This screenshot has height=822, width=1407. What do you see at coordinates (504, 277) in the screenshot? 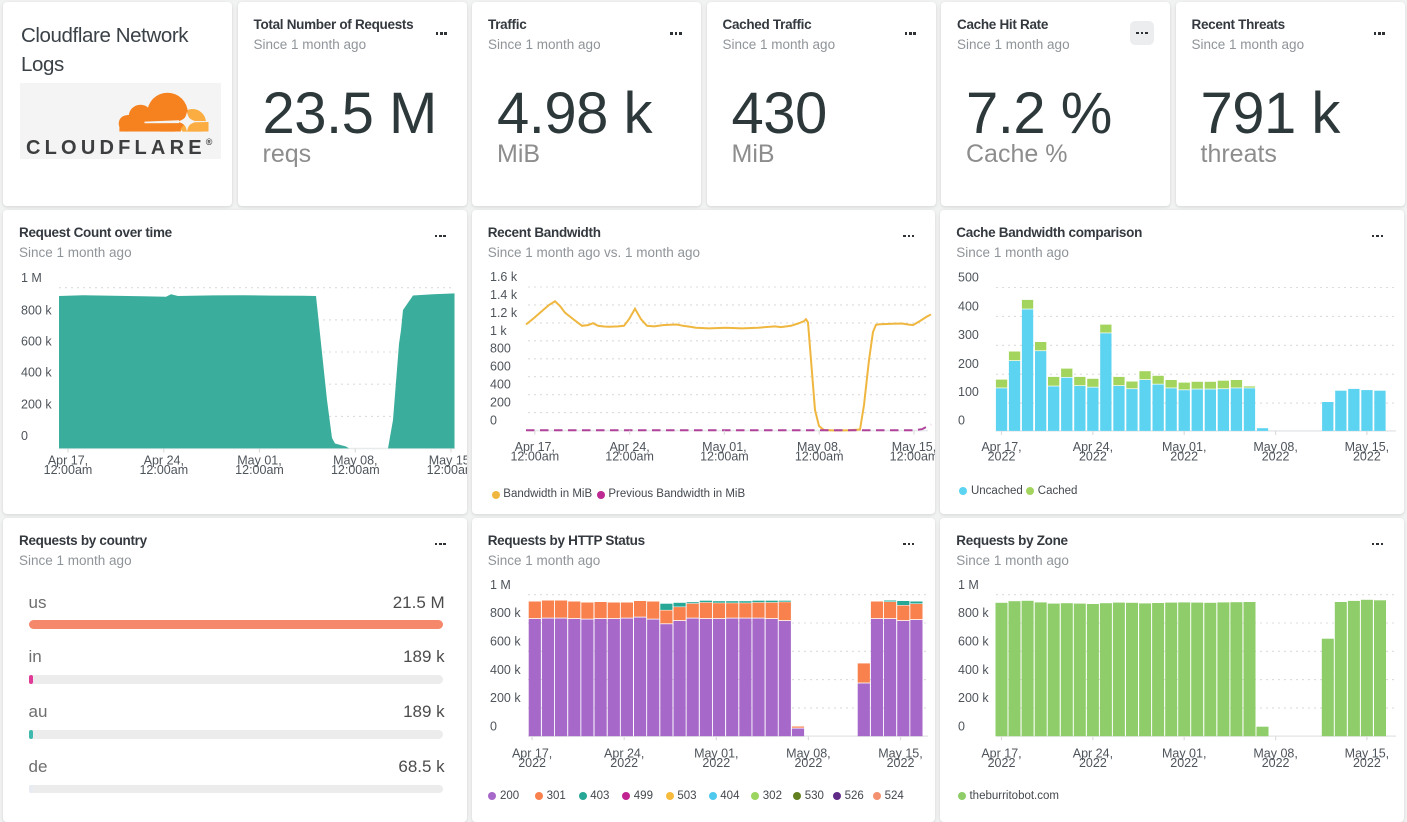
I see `svg-text: 1.6 k` at bounding box center [504, 277].